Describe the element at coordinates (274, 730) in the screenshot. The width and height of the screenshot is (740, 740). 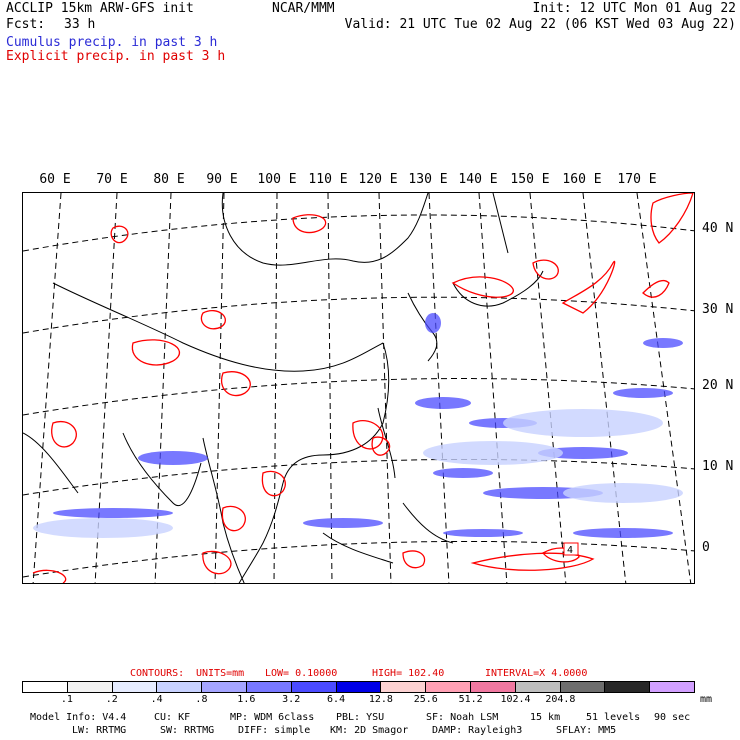
I see `diff-option: DIFF: simple` at that location.